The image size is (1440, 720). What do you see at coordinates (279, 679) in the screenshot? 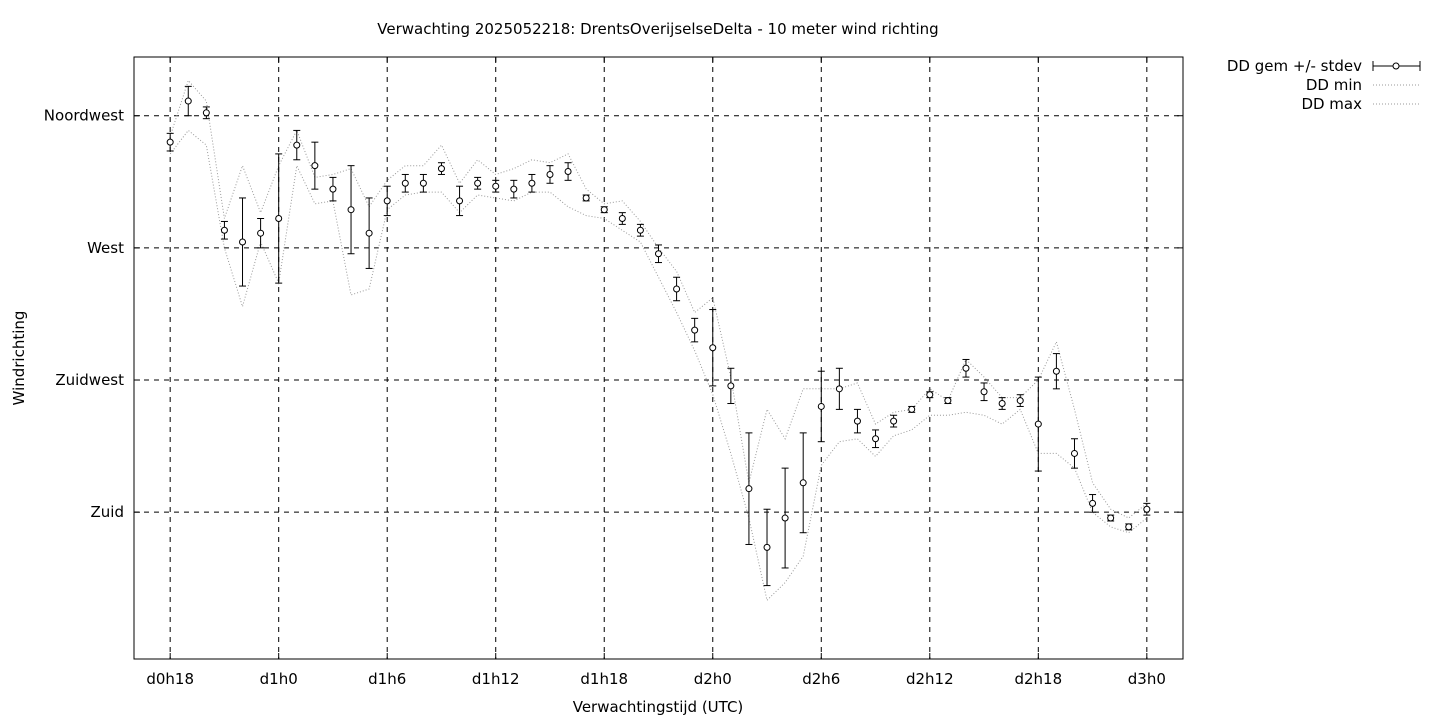
I see `x-tick-label: d1h0` at bounding box center [279, 679].